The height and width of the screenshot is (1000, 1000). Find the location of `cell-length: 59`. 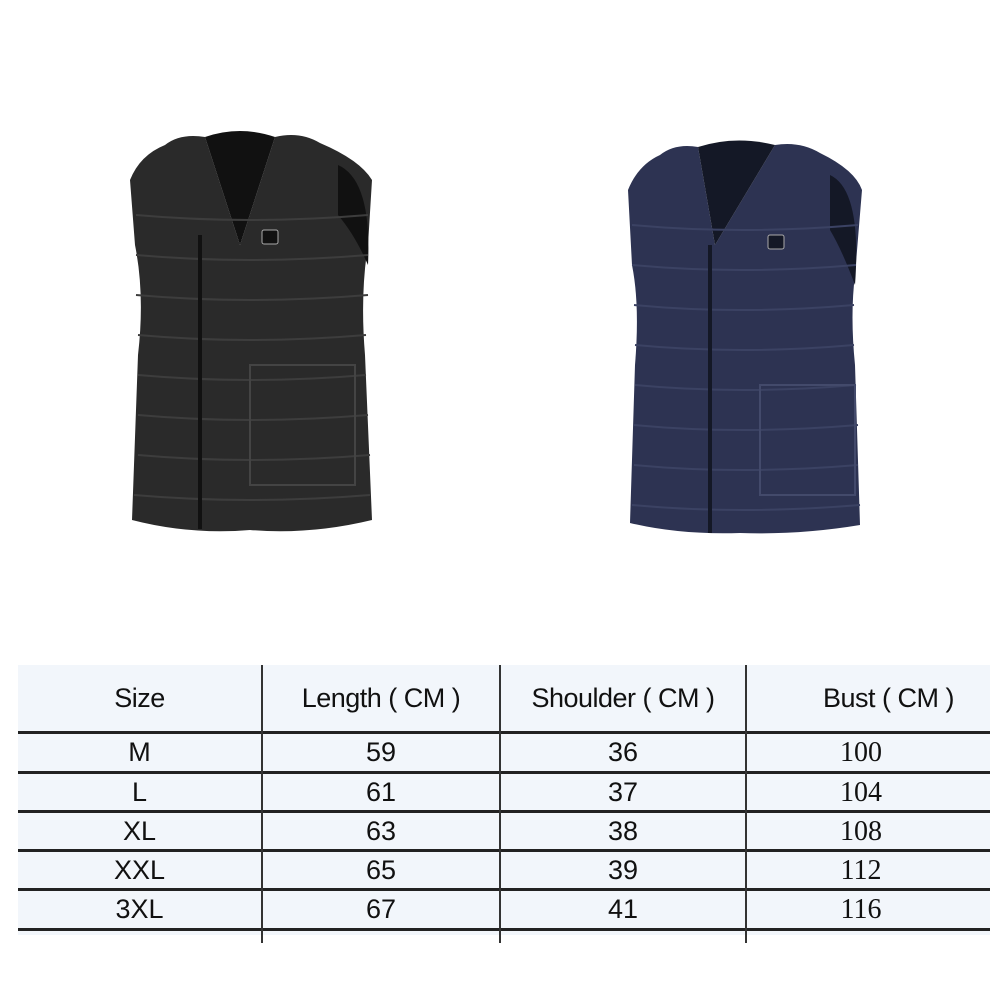

cell-length: 59 is located at coordinates (381, 752).